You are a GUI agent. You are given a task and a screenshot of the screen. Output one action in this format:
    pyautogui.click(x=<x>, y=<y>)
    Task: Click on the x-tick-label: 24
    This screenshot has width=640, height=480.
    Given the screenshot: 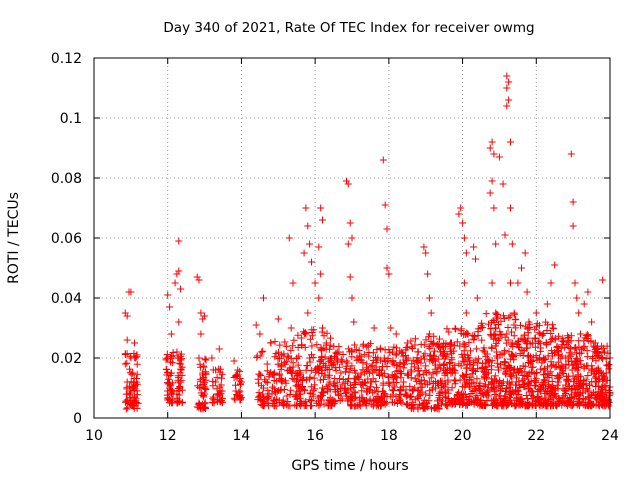 What is the action you would take?
    pyautogui.click(x=610, y=436)
    